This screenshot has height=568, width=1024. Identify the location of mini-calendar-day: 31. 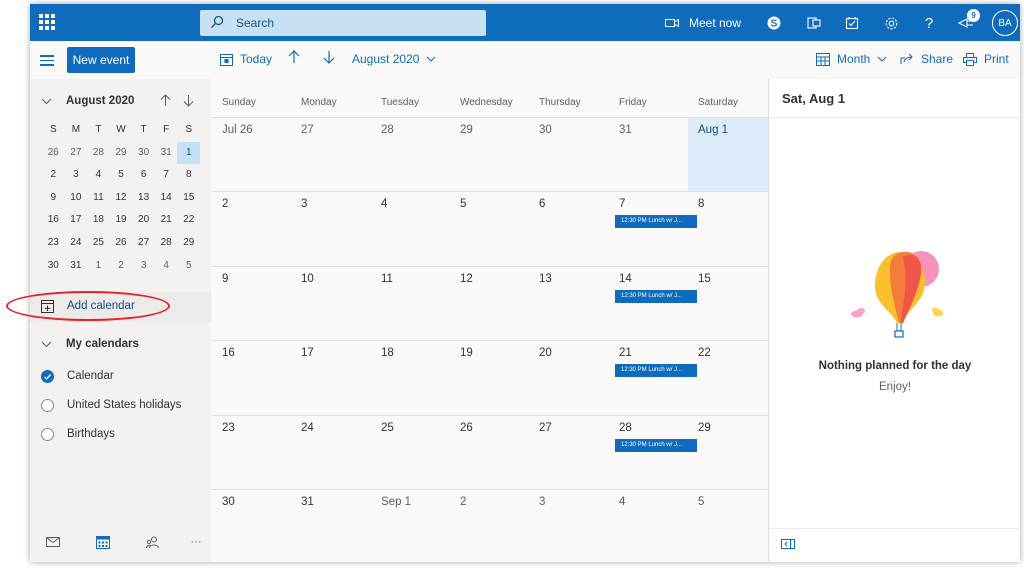
(166, 152).